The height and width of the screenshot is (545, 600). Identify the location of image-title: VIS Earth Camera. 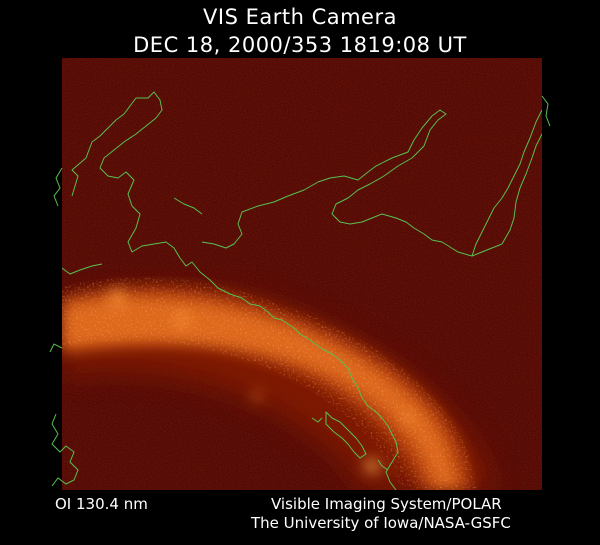
(300, 17).